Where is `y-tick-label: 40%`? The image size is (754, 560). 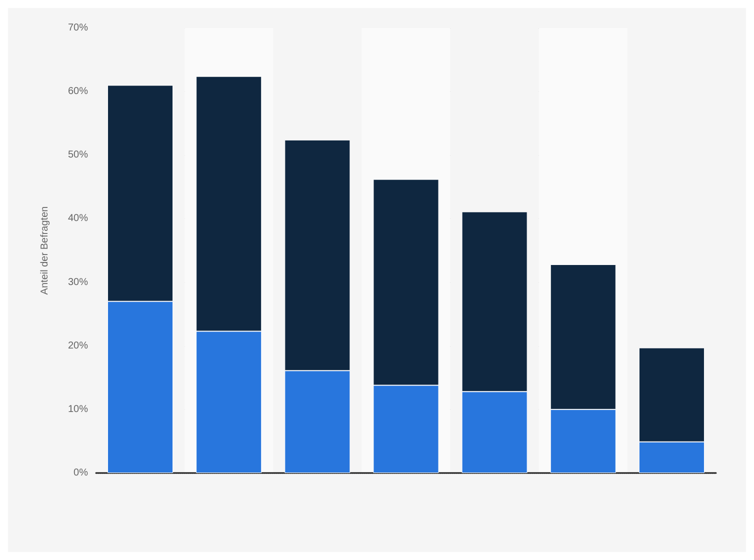 y-tick-label: 40% is located at coordinates (78, 218).